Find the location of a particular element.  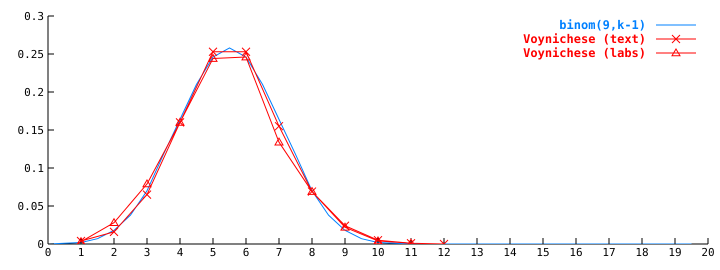

x-tick-label: 17 is located at coordinates (609, 252).